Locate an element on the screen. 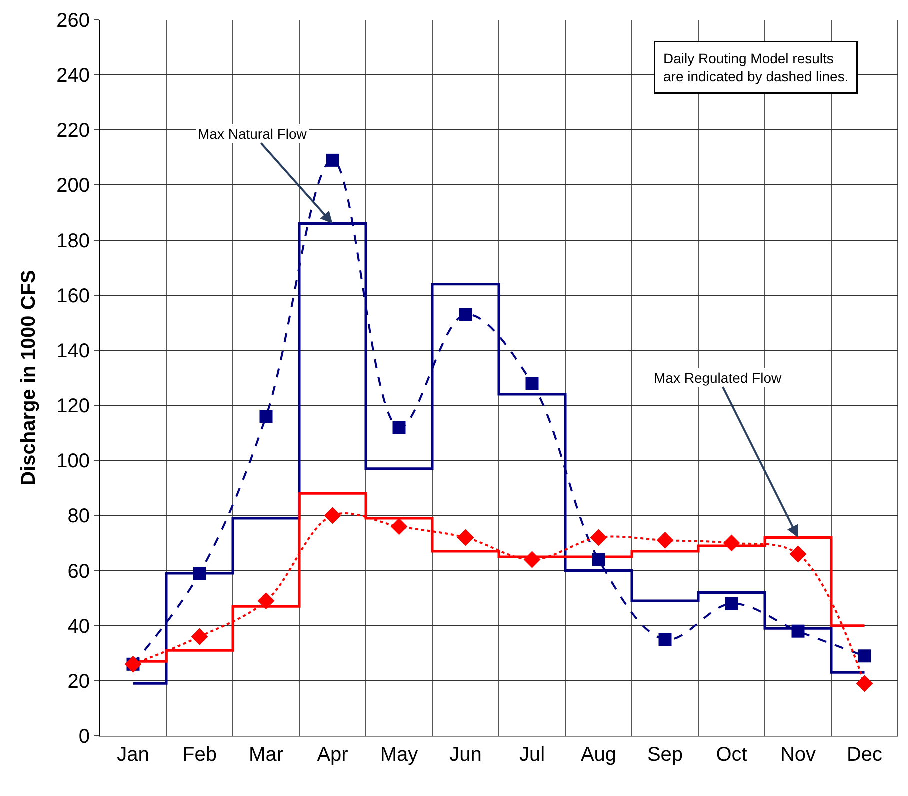  y-tick-label: 100 is located at coordinates (73, 461).